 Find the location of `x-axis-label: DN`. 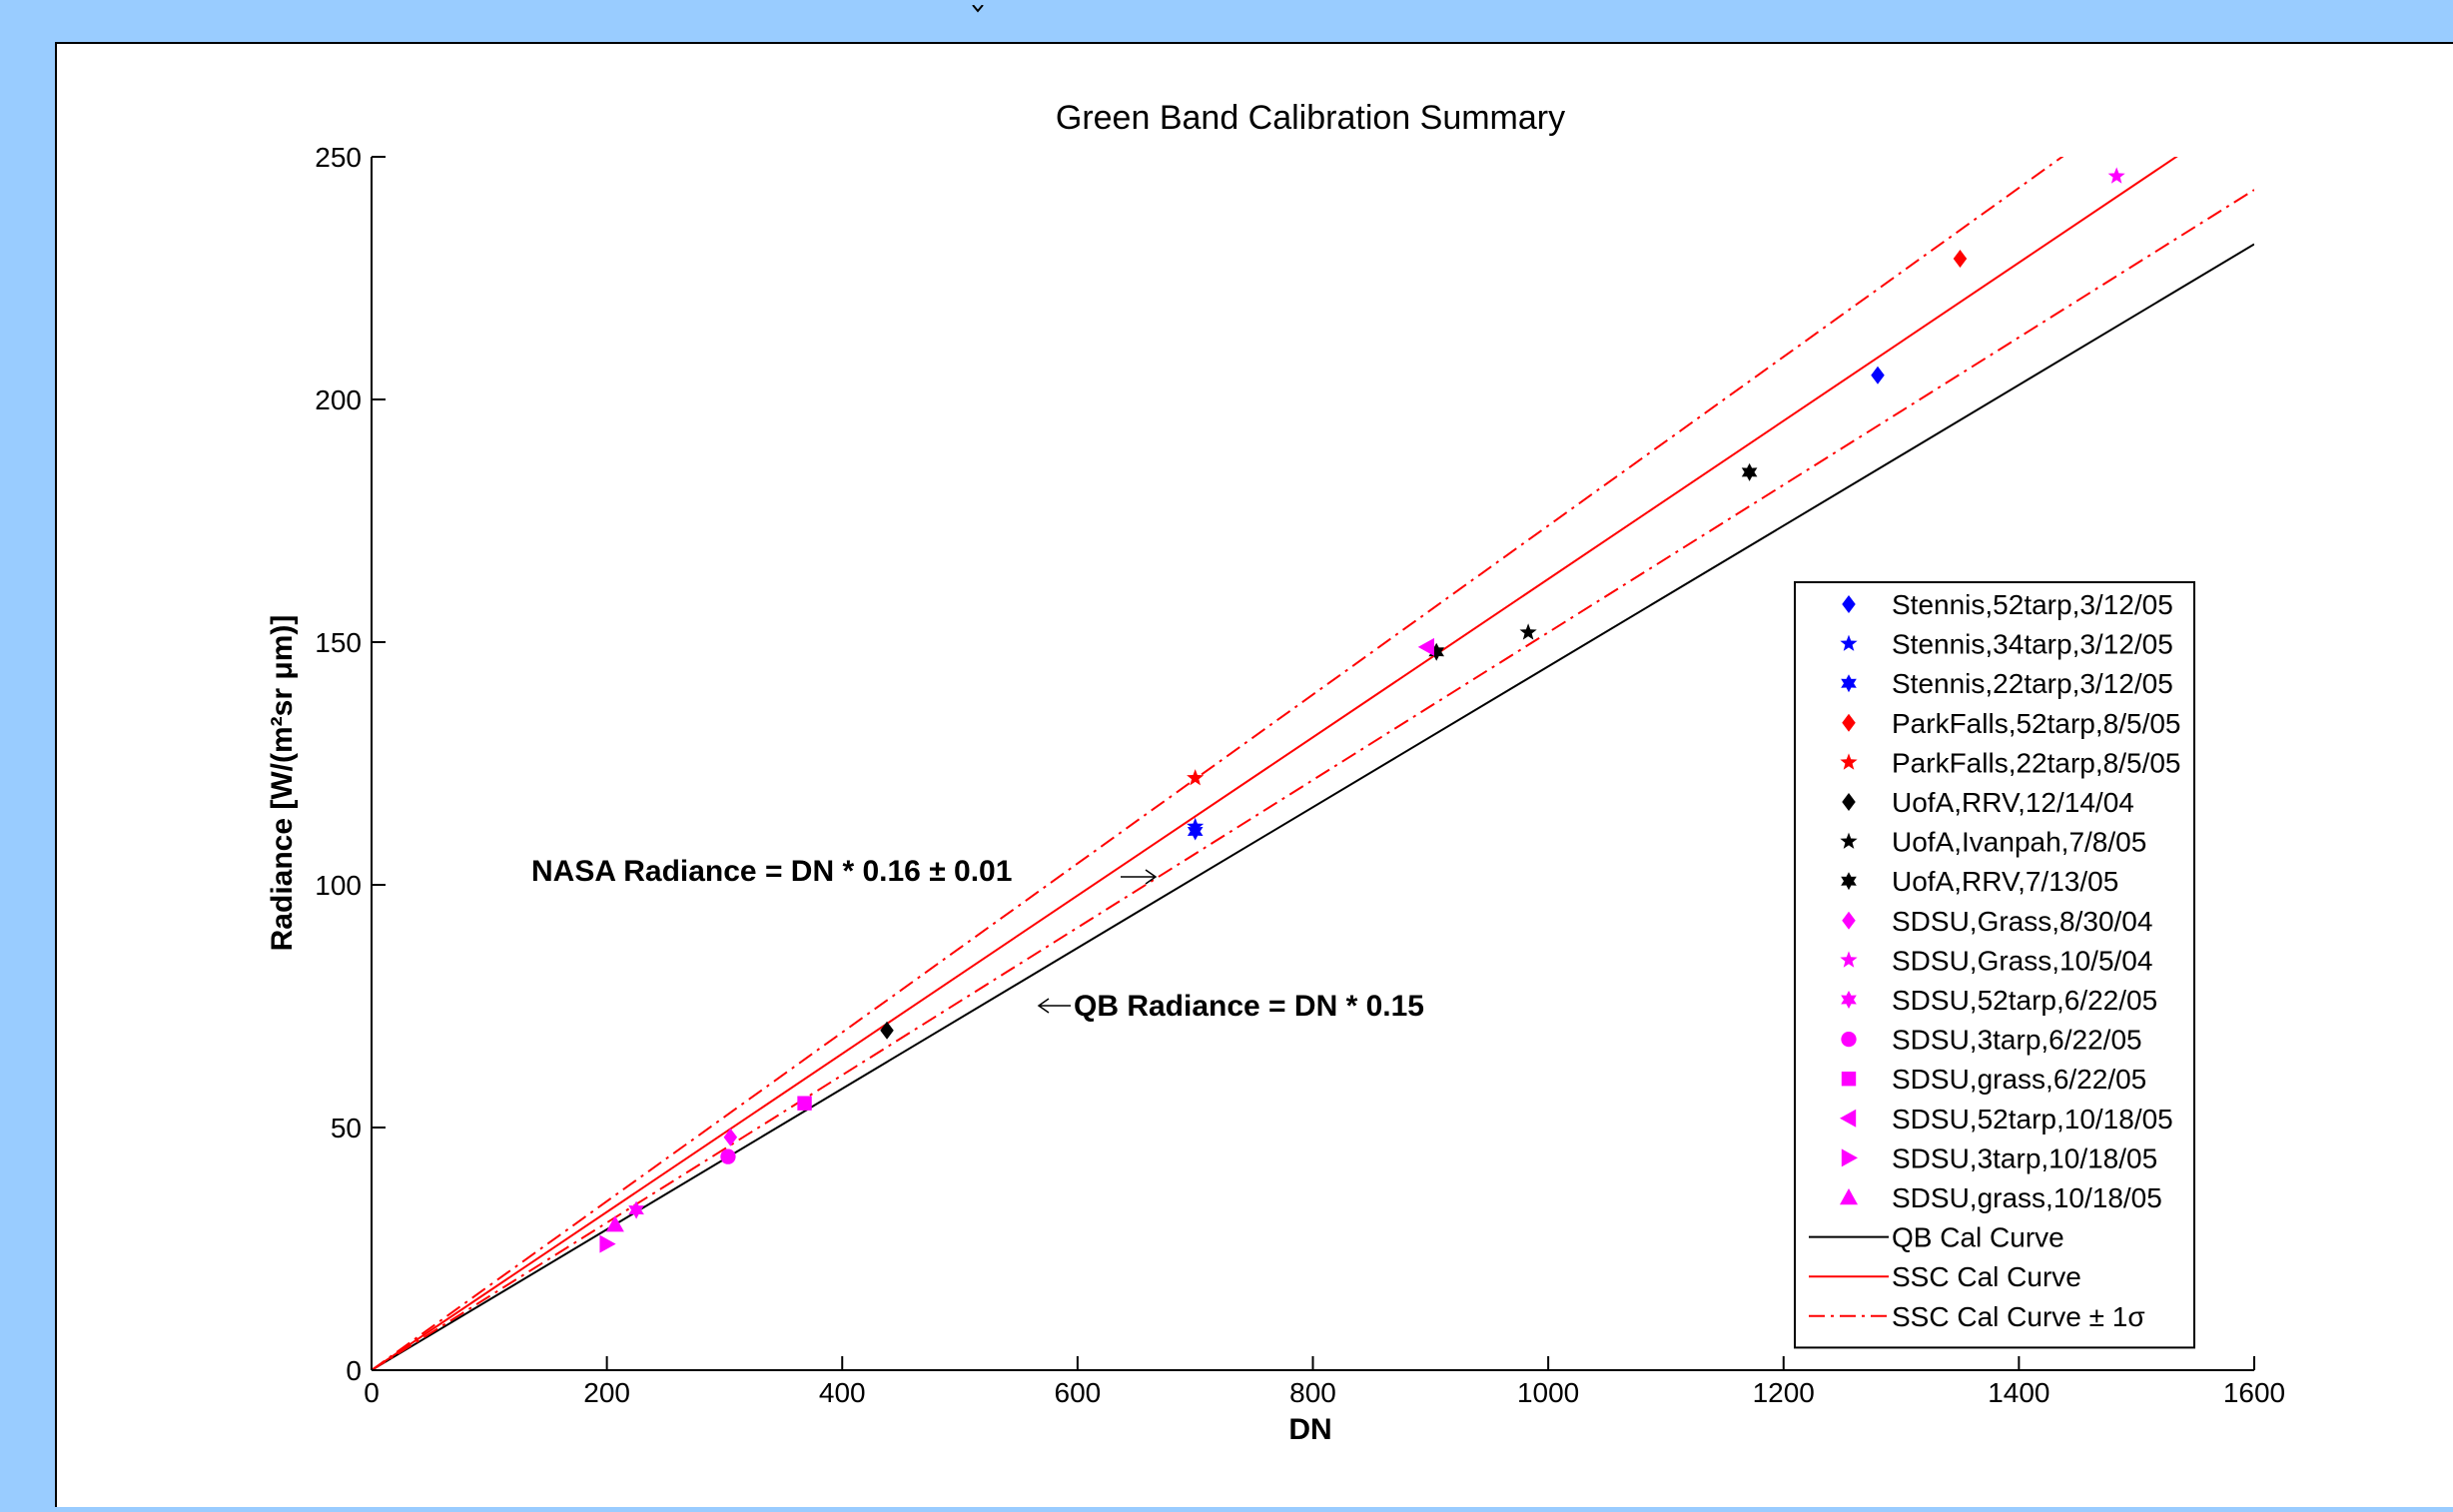

x-axis-label: DN is located at coordinates (1310, 1429).